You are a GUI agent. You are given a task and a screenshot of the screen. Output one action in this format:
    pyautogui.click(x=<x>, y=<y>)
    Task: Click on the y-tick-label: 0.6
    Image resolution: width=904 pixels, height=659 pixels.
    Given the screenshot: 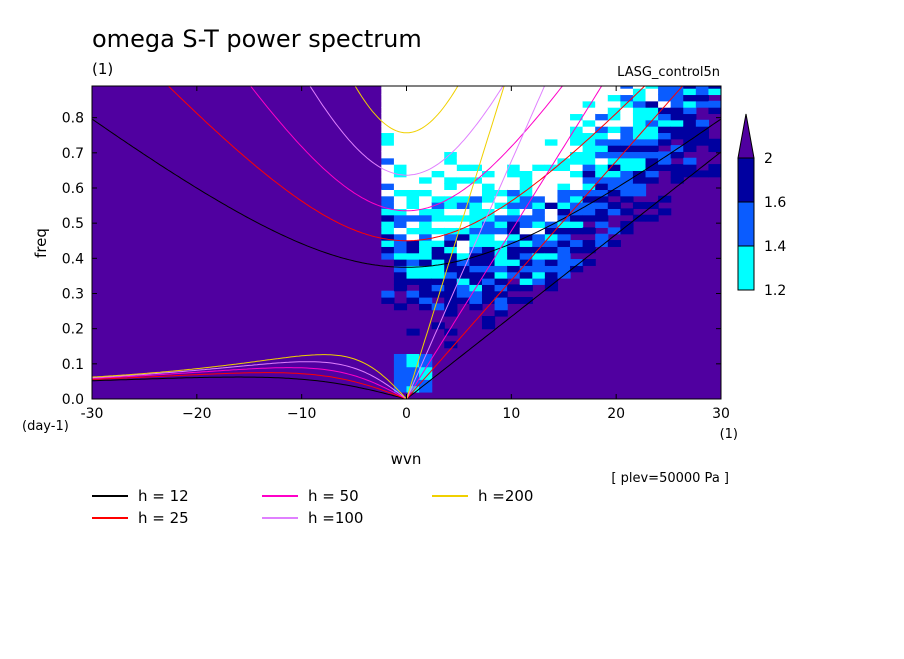 What is the action you would take?
    pyautogui.click(x=73, y=189)
    